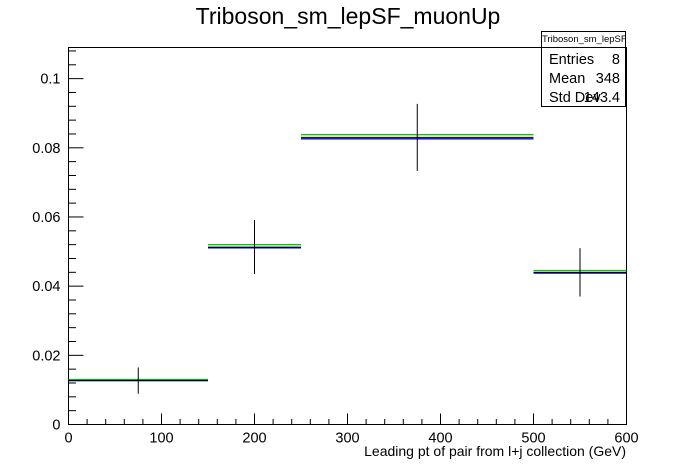 The image size is (696, 472). Describe the element at coordinates (46, 218) in the screenshot. I see `y-tick-label: 0.06` at that location.